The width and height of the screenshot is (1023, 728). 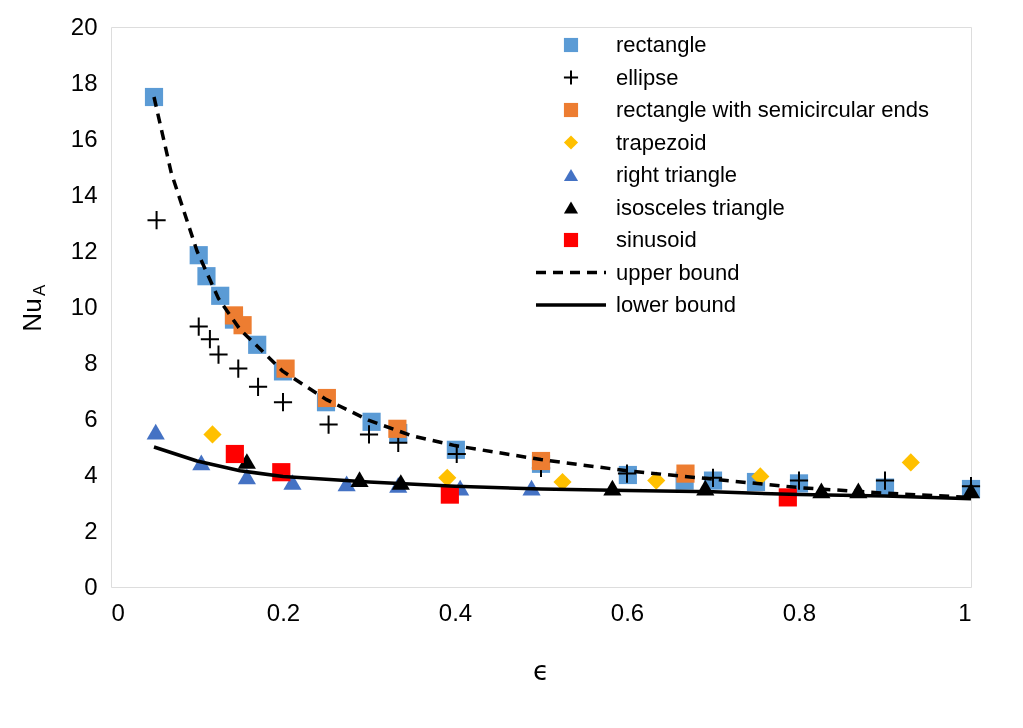 What do you see at coordinates (627, 612) in the screenshot?
I see `x-tick-label: 0.6` at bounding box center [627, 612].